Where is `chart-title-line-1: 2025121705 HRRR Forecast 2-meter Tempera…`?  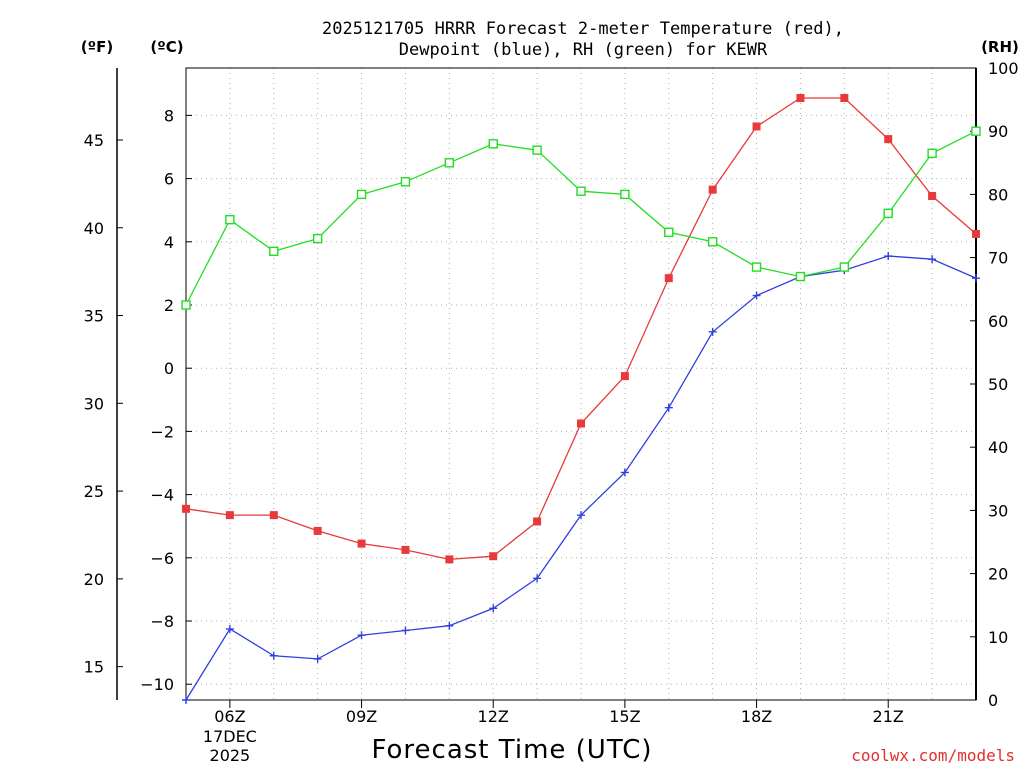 chart-title-line-1: 2025121705 HRRR Forecast 2-meter Tempera… is located at coordinates (583, 29).